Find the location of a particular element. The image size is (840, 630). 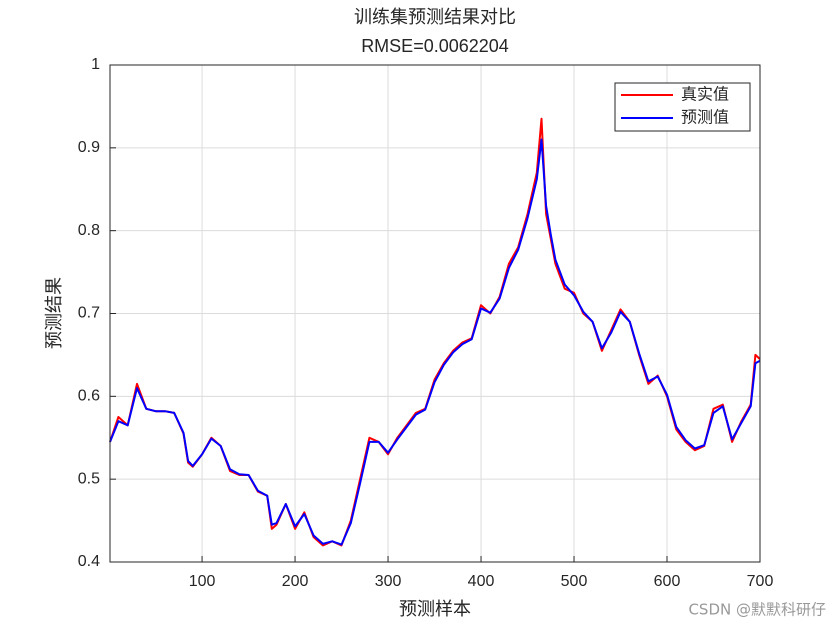

x-tick-label: 300 is located at coordinates (388, 581).